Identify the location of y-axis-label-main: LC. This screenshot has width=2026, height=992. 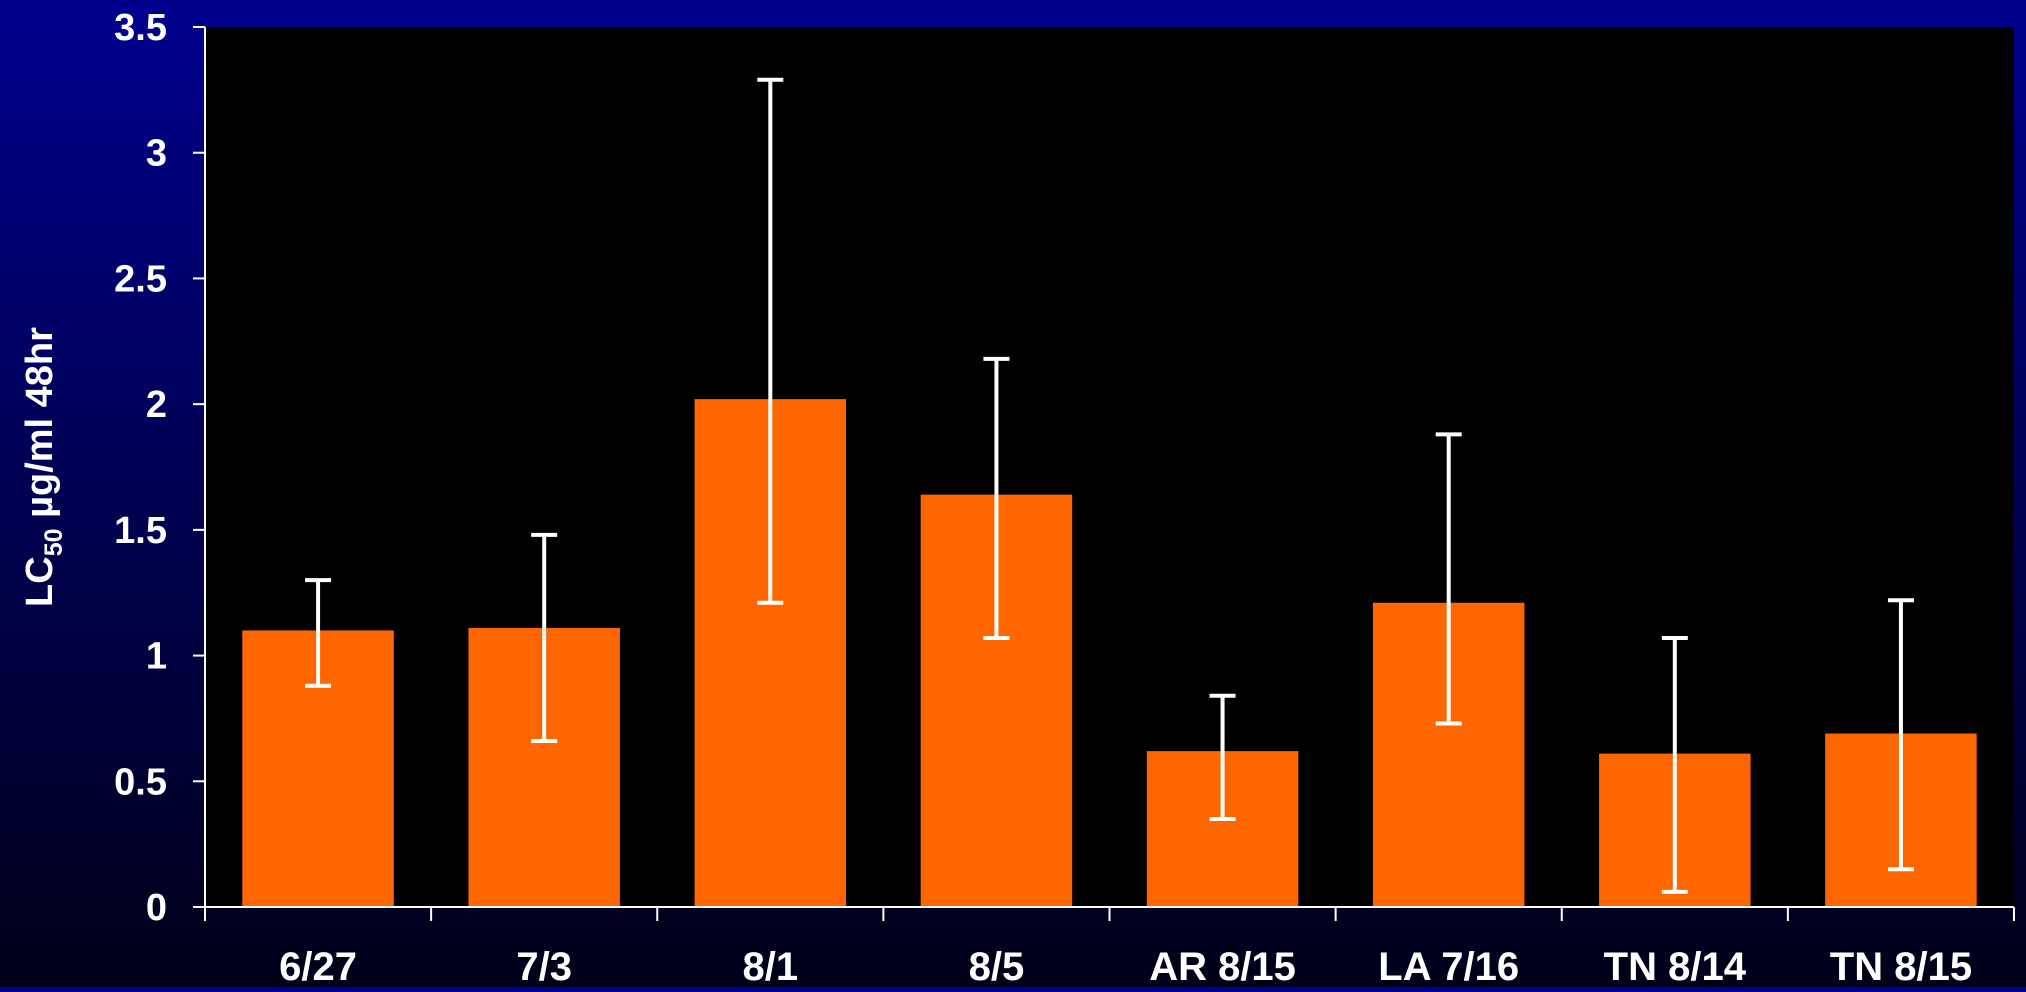
(40, 581).